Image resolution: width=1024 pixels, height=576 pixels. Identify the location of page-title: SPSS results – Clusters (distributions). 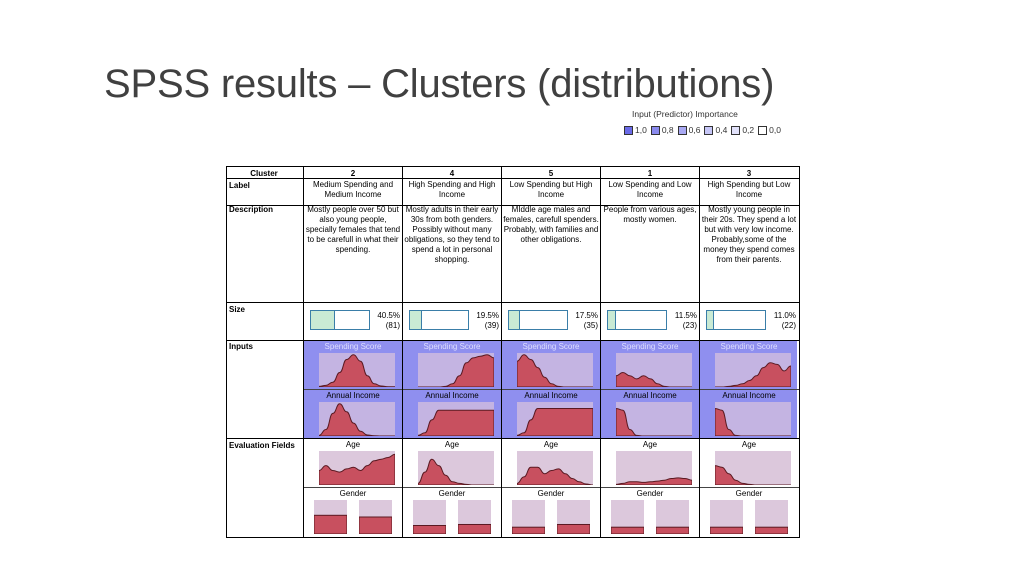
(439, 84).